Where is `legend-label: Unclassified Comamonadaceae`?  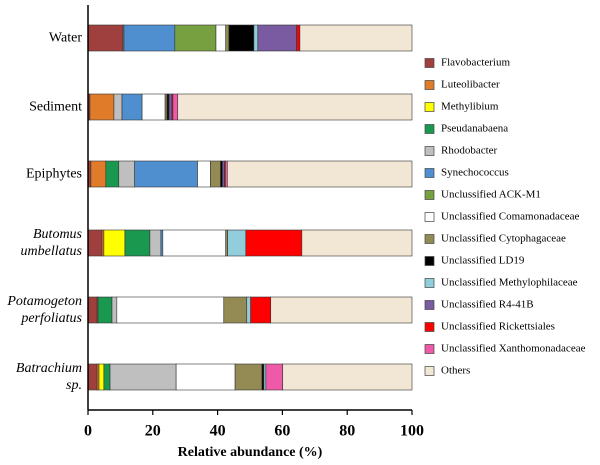
legend-label: Unclassified Comamonadaceae is located at coordinates (510, 217).